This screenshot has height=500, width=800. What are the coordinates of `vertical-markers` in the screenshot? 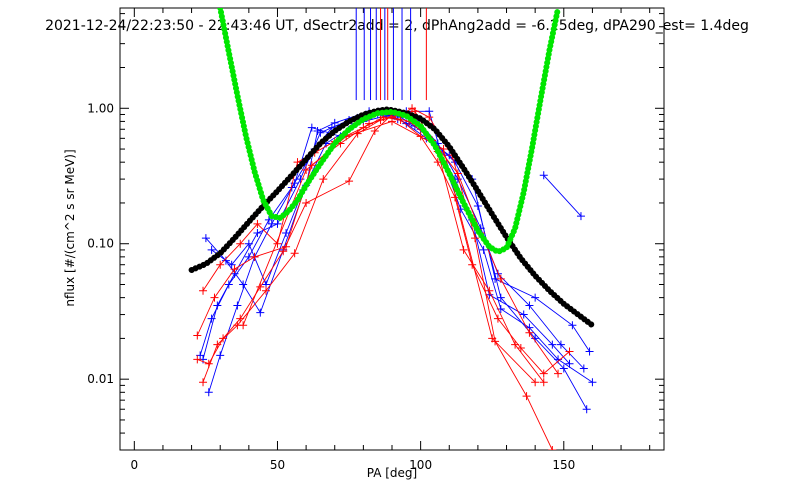 It's located at (391, 54).